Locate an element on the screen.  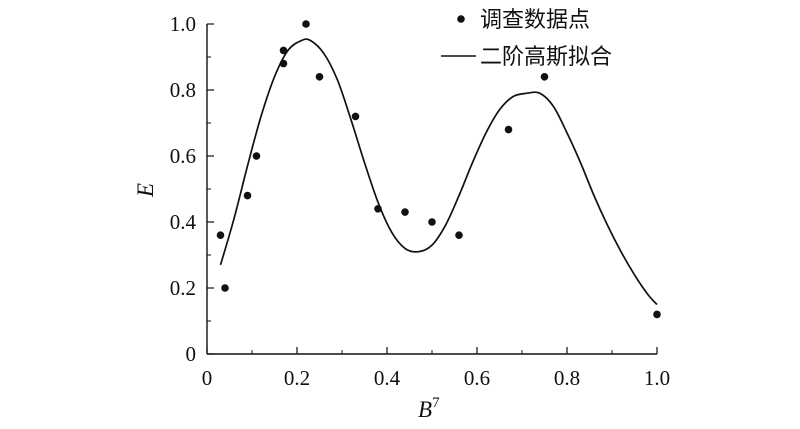
x-tick-label: 0.6 is located at coordinates (477, 378).